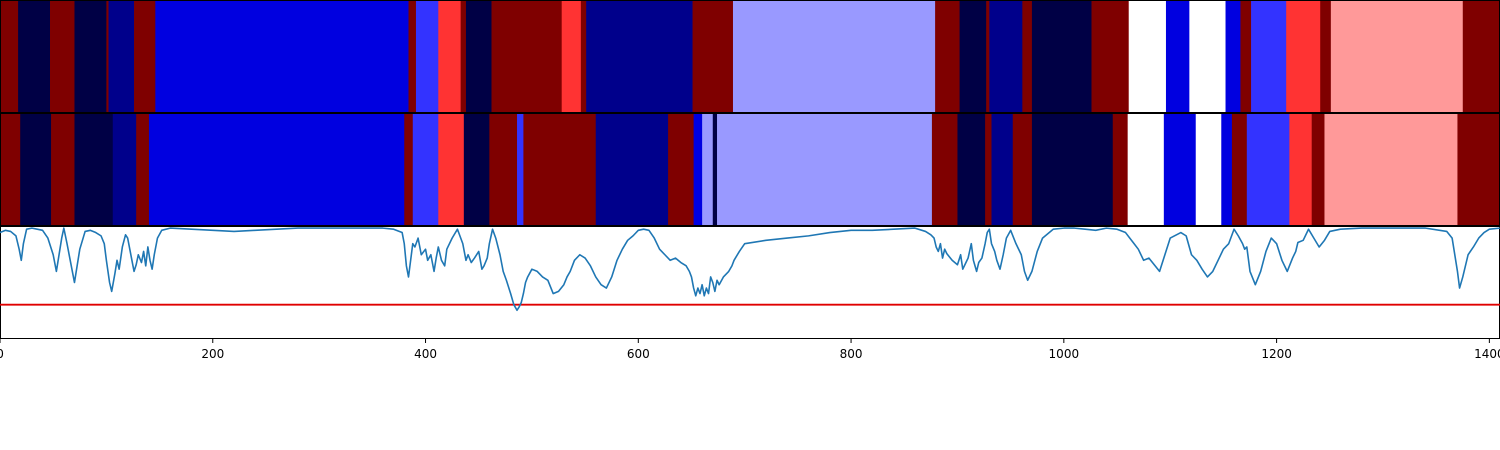 The height and width of the screenshot is (450, 1500). What do you see at coordinates (851, 354) in the screenshot?
I see `x-tick-label-800: 800` at bounding box center [851, 354].